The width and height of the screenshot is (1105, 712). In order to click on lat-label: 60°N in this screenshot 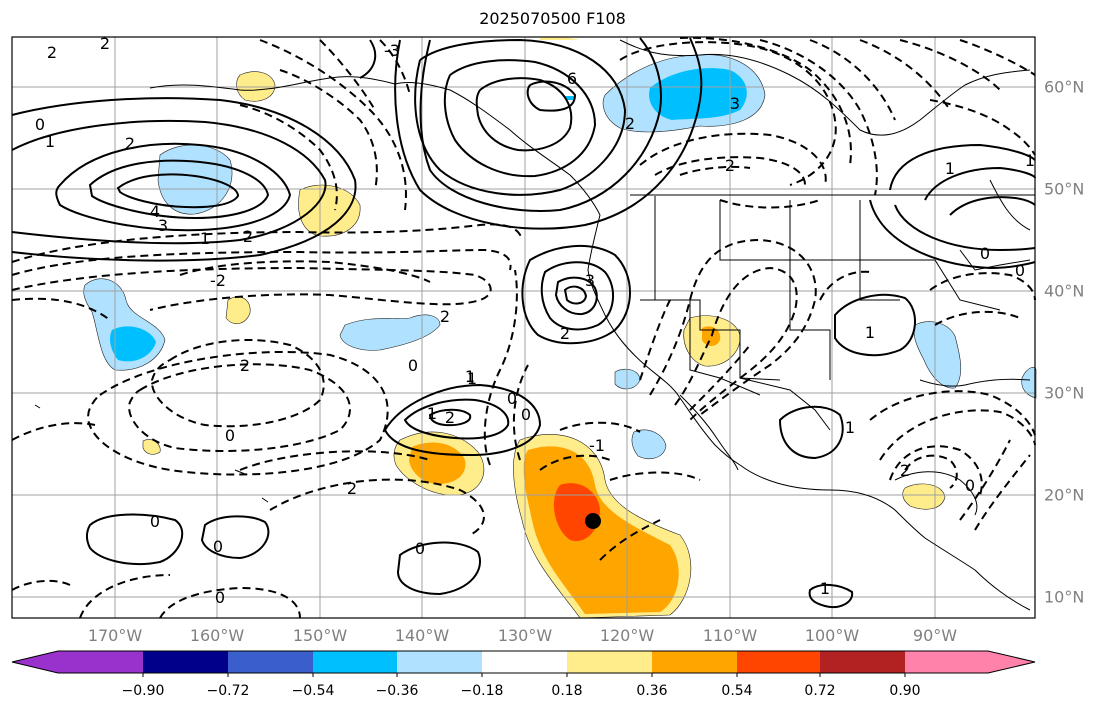, I will do `click(1064, 87)`.